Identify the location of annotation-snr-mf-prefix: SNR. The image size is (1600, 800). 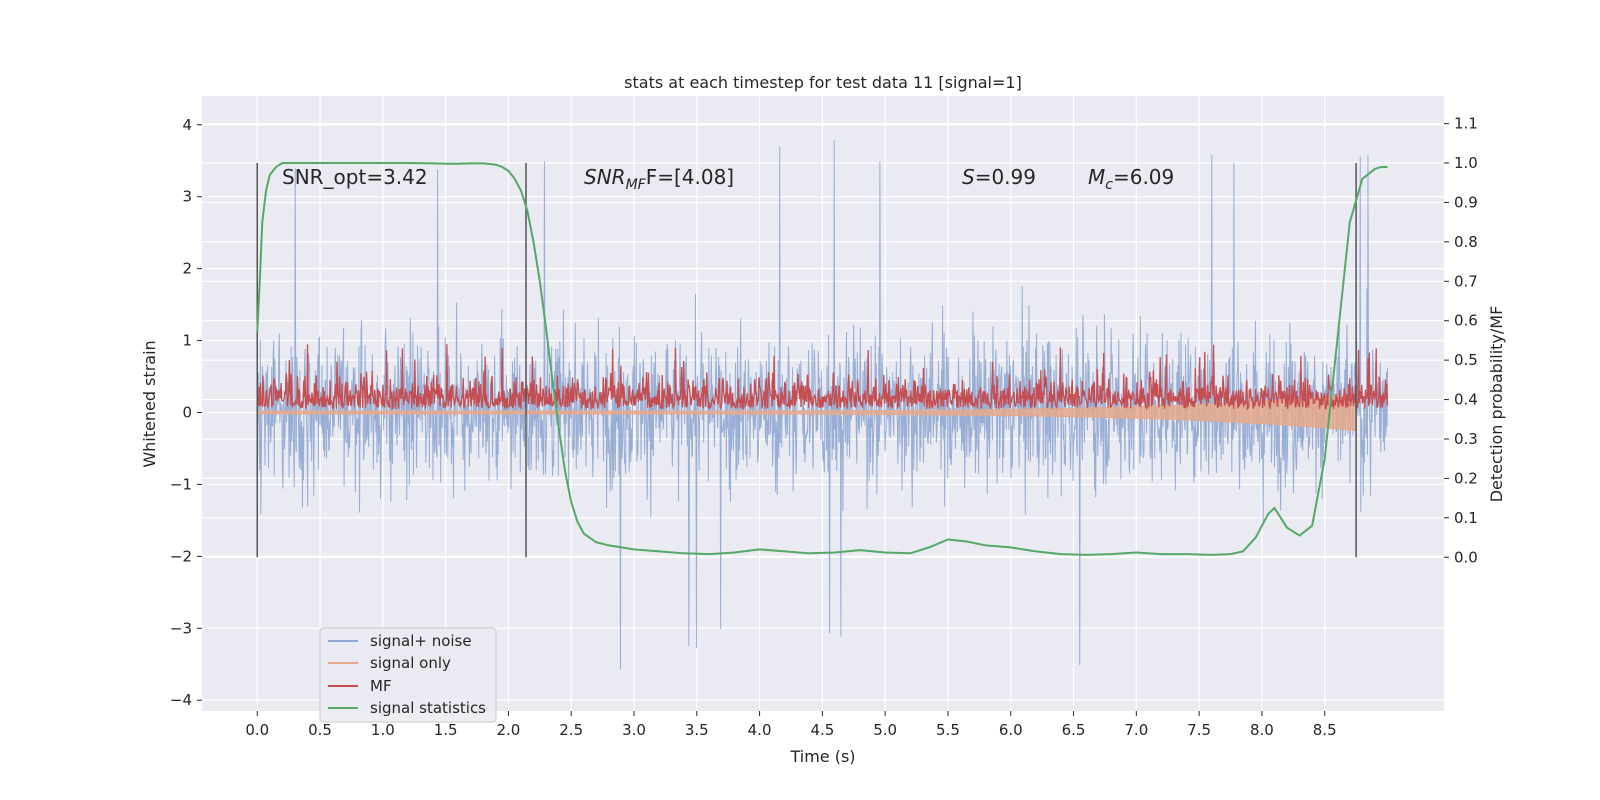
(605, 177).